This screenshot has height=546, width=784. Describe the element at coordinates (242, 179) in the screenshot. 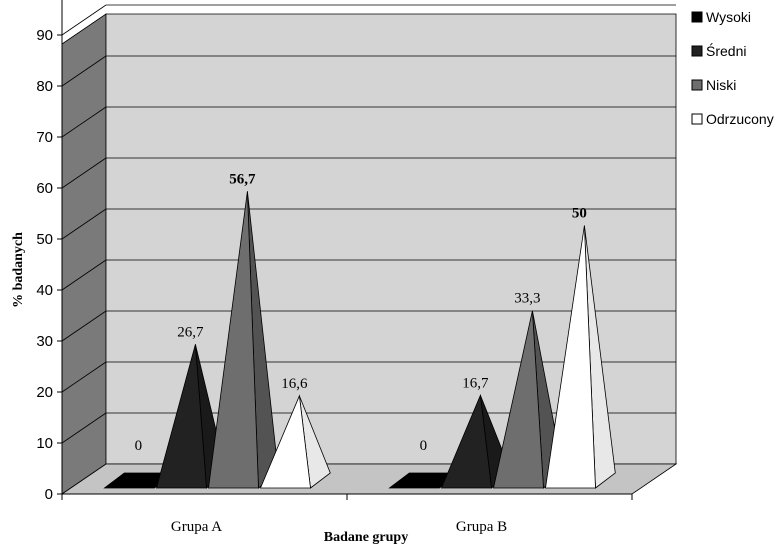

I see `data-label: 56,7` at that location.